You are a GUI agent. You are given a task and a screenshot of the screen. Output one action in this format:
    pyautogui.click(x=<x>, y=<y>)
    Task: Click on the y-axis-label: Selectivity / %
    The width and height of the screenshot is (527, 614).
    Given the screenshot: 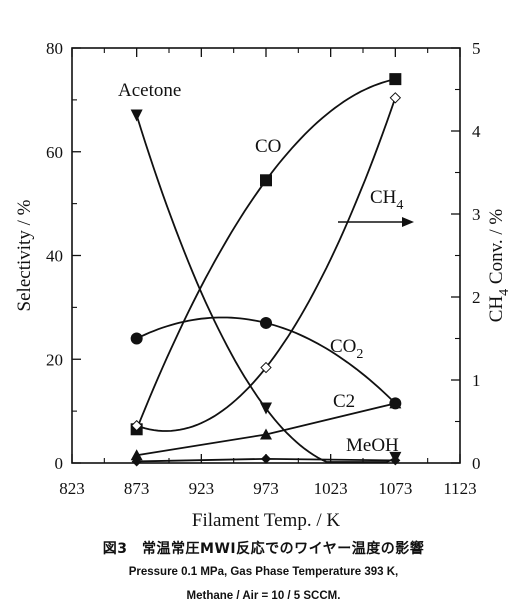 What is the action you would take?
    pyautogui.click(x=24, y=255)
    